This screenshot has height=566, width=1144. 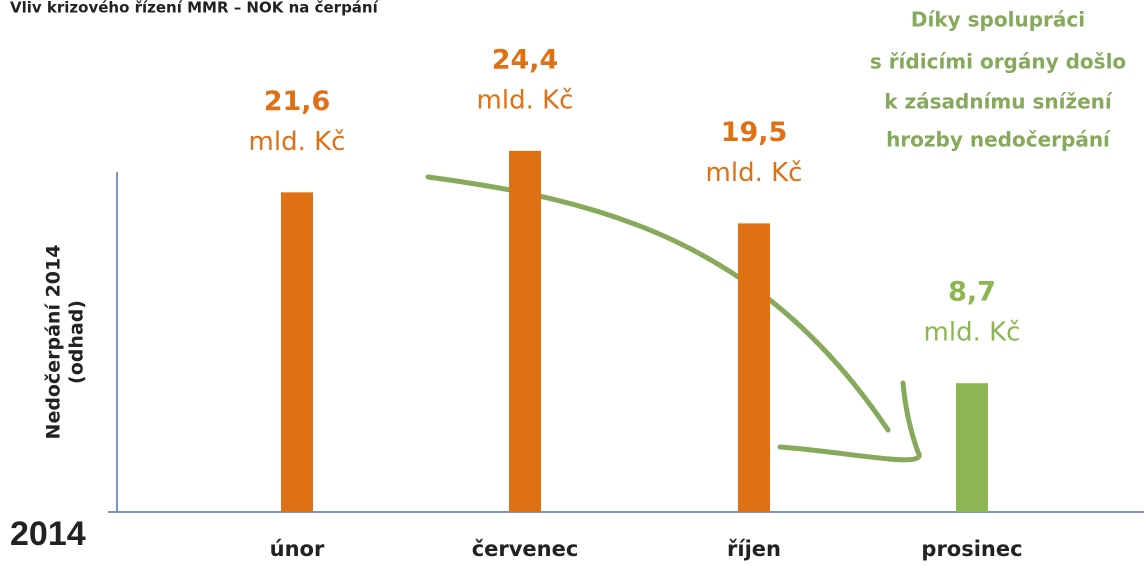 What do you see at coordinates (998, 102) in the screenshot?
I see `annotation-line: k zásadnímu snížení` at bounding box center [998, 102].